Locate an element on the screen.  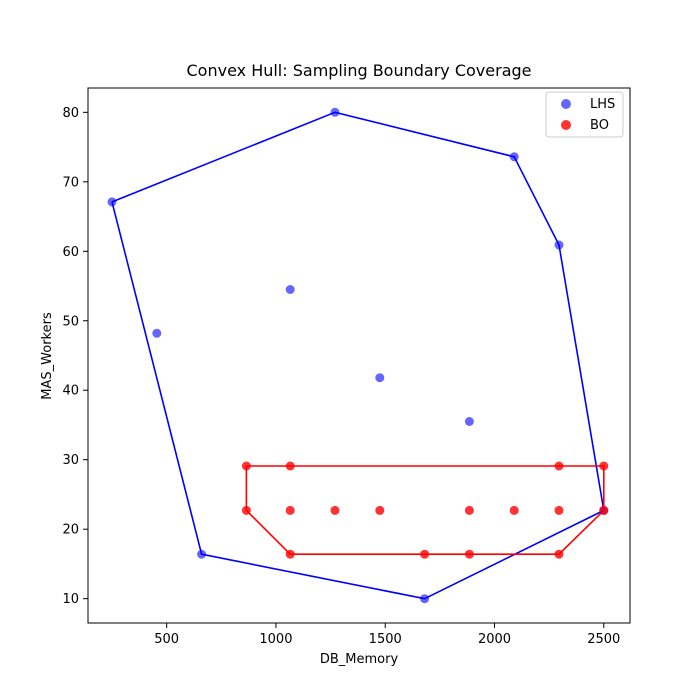
legend-marker-lhs is located at coordinates (566, 104).